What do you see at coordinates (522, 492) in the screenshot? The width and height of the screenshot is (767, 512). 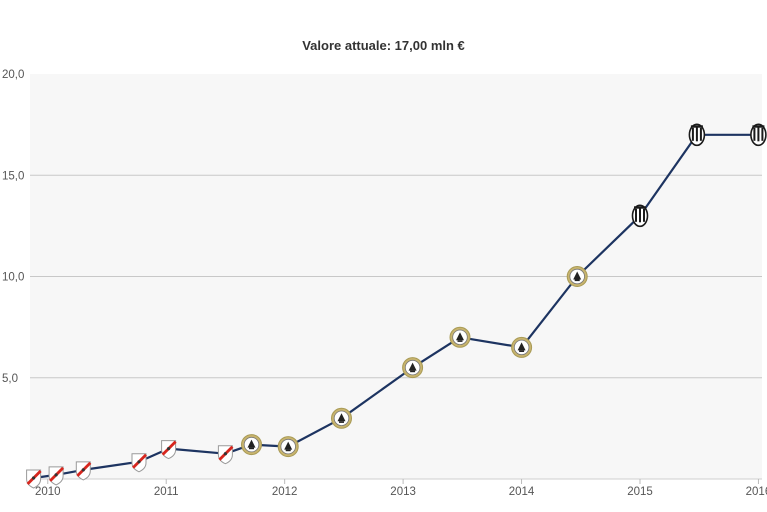 I see `x-tick-label: 2014` at bounding box center [522, 492].